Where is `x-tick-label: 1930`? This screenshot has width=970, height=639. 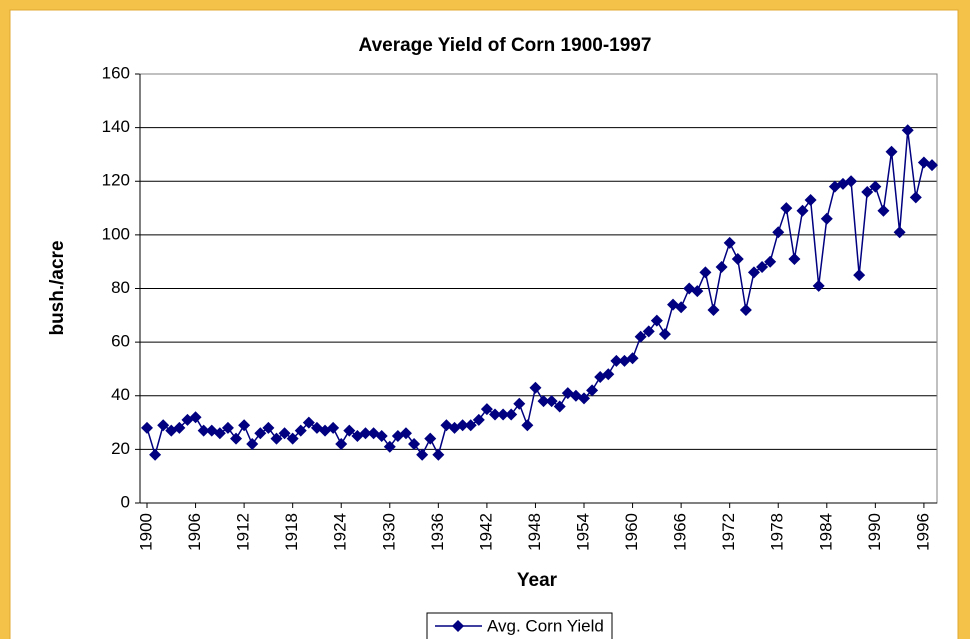 x-tick-label: 1930 is located at coordinates (388, 532).